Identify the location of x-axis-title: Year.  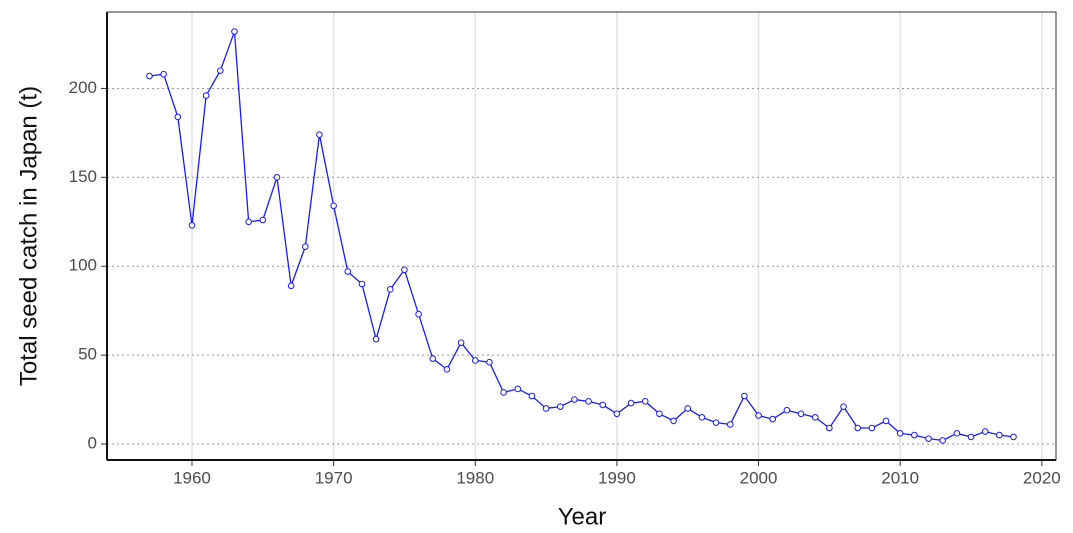
(582, 516).